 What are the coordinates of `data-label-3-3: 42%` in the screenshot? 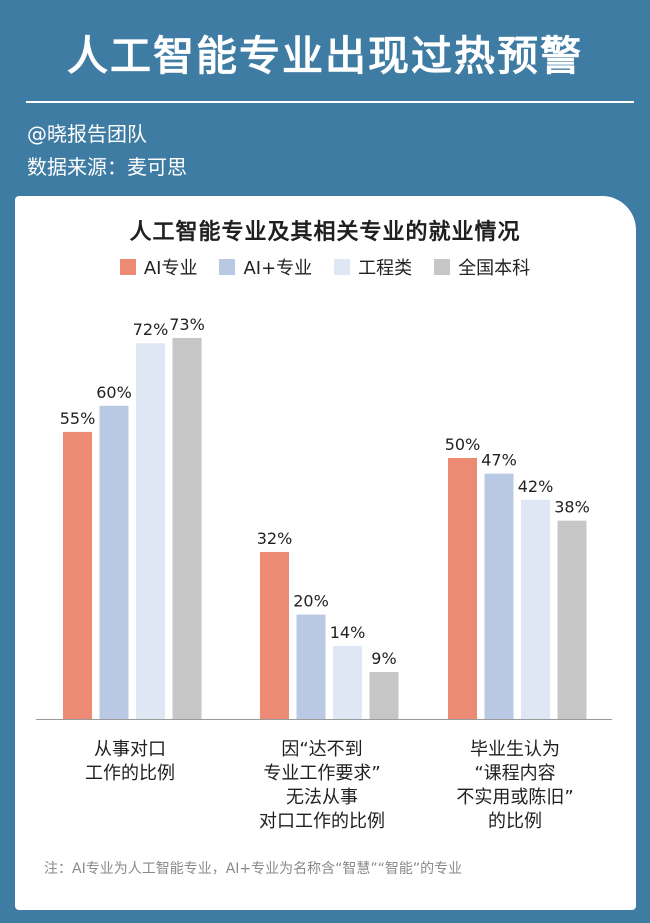 It's located at (536, 486).